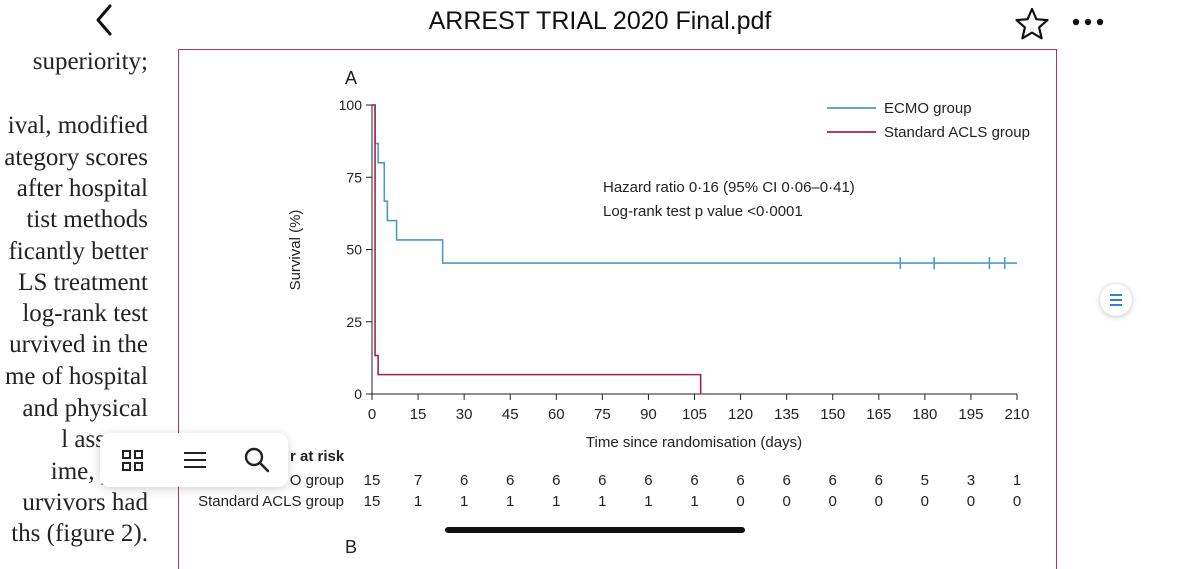 The image size is (1200, 569). Describe the element at coordinates (90, 61) in the screenshot. I see `body-text-line: superiority;` at that location.